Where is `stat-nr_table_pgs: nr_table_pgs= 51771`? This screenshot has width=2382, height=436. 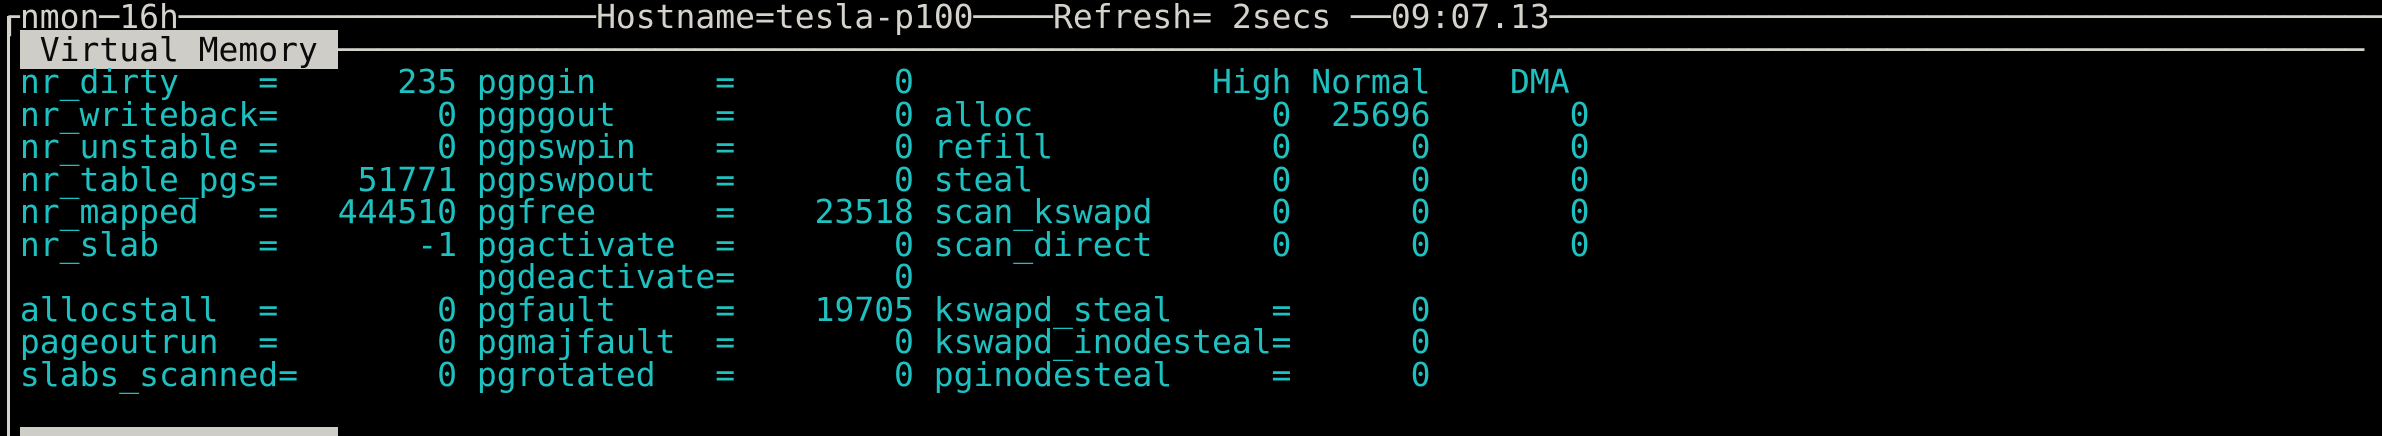 stat-nr_table_pgs: nr_table_pgs= 51771 is located at coordinates (228, 179).